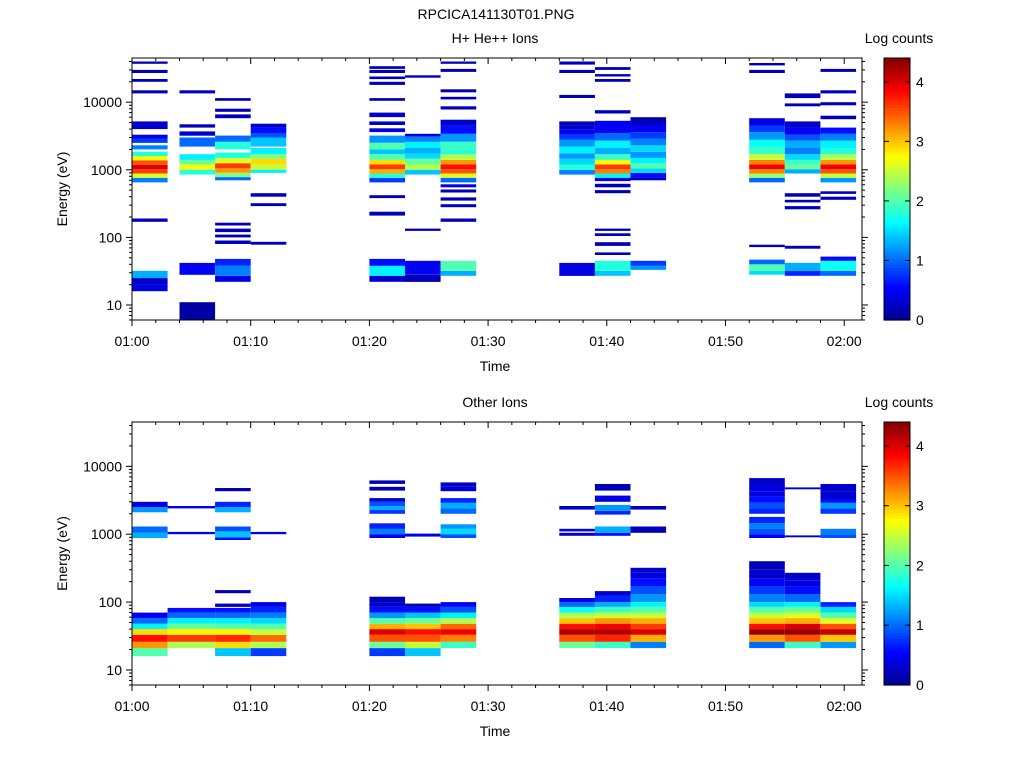 Image resolution: width=1024 pixels, height=768 pixels. I want to click on colorbar-tick-label: 4, so click(920, 446).